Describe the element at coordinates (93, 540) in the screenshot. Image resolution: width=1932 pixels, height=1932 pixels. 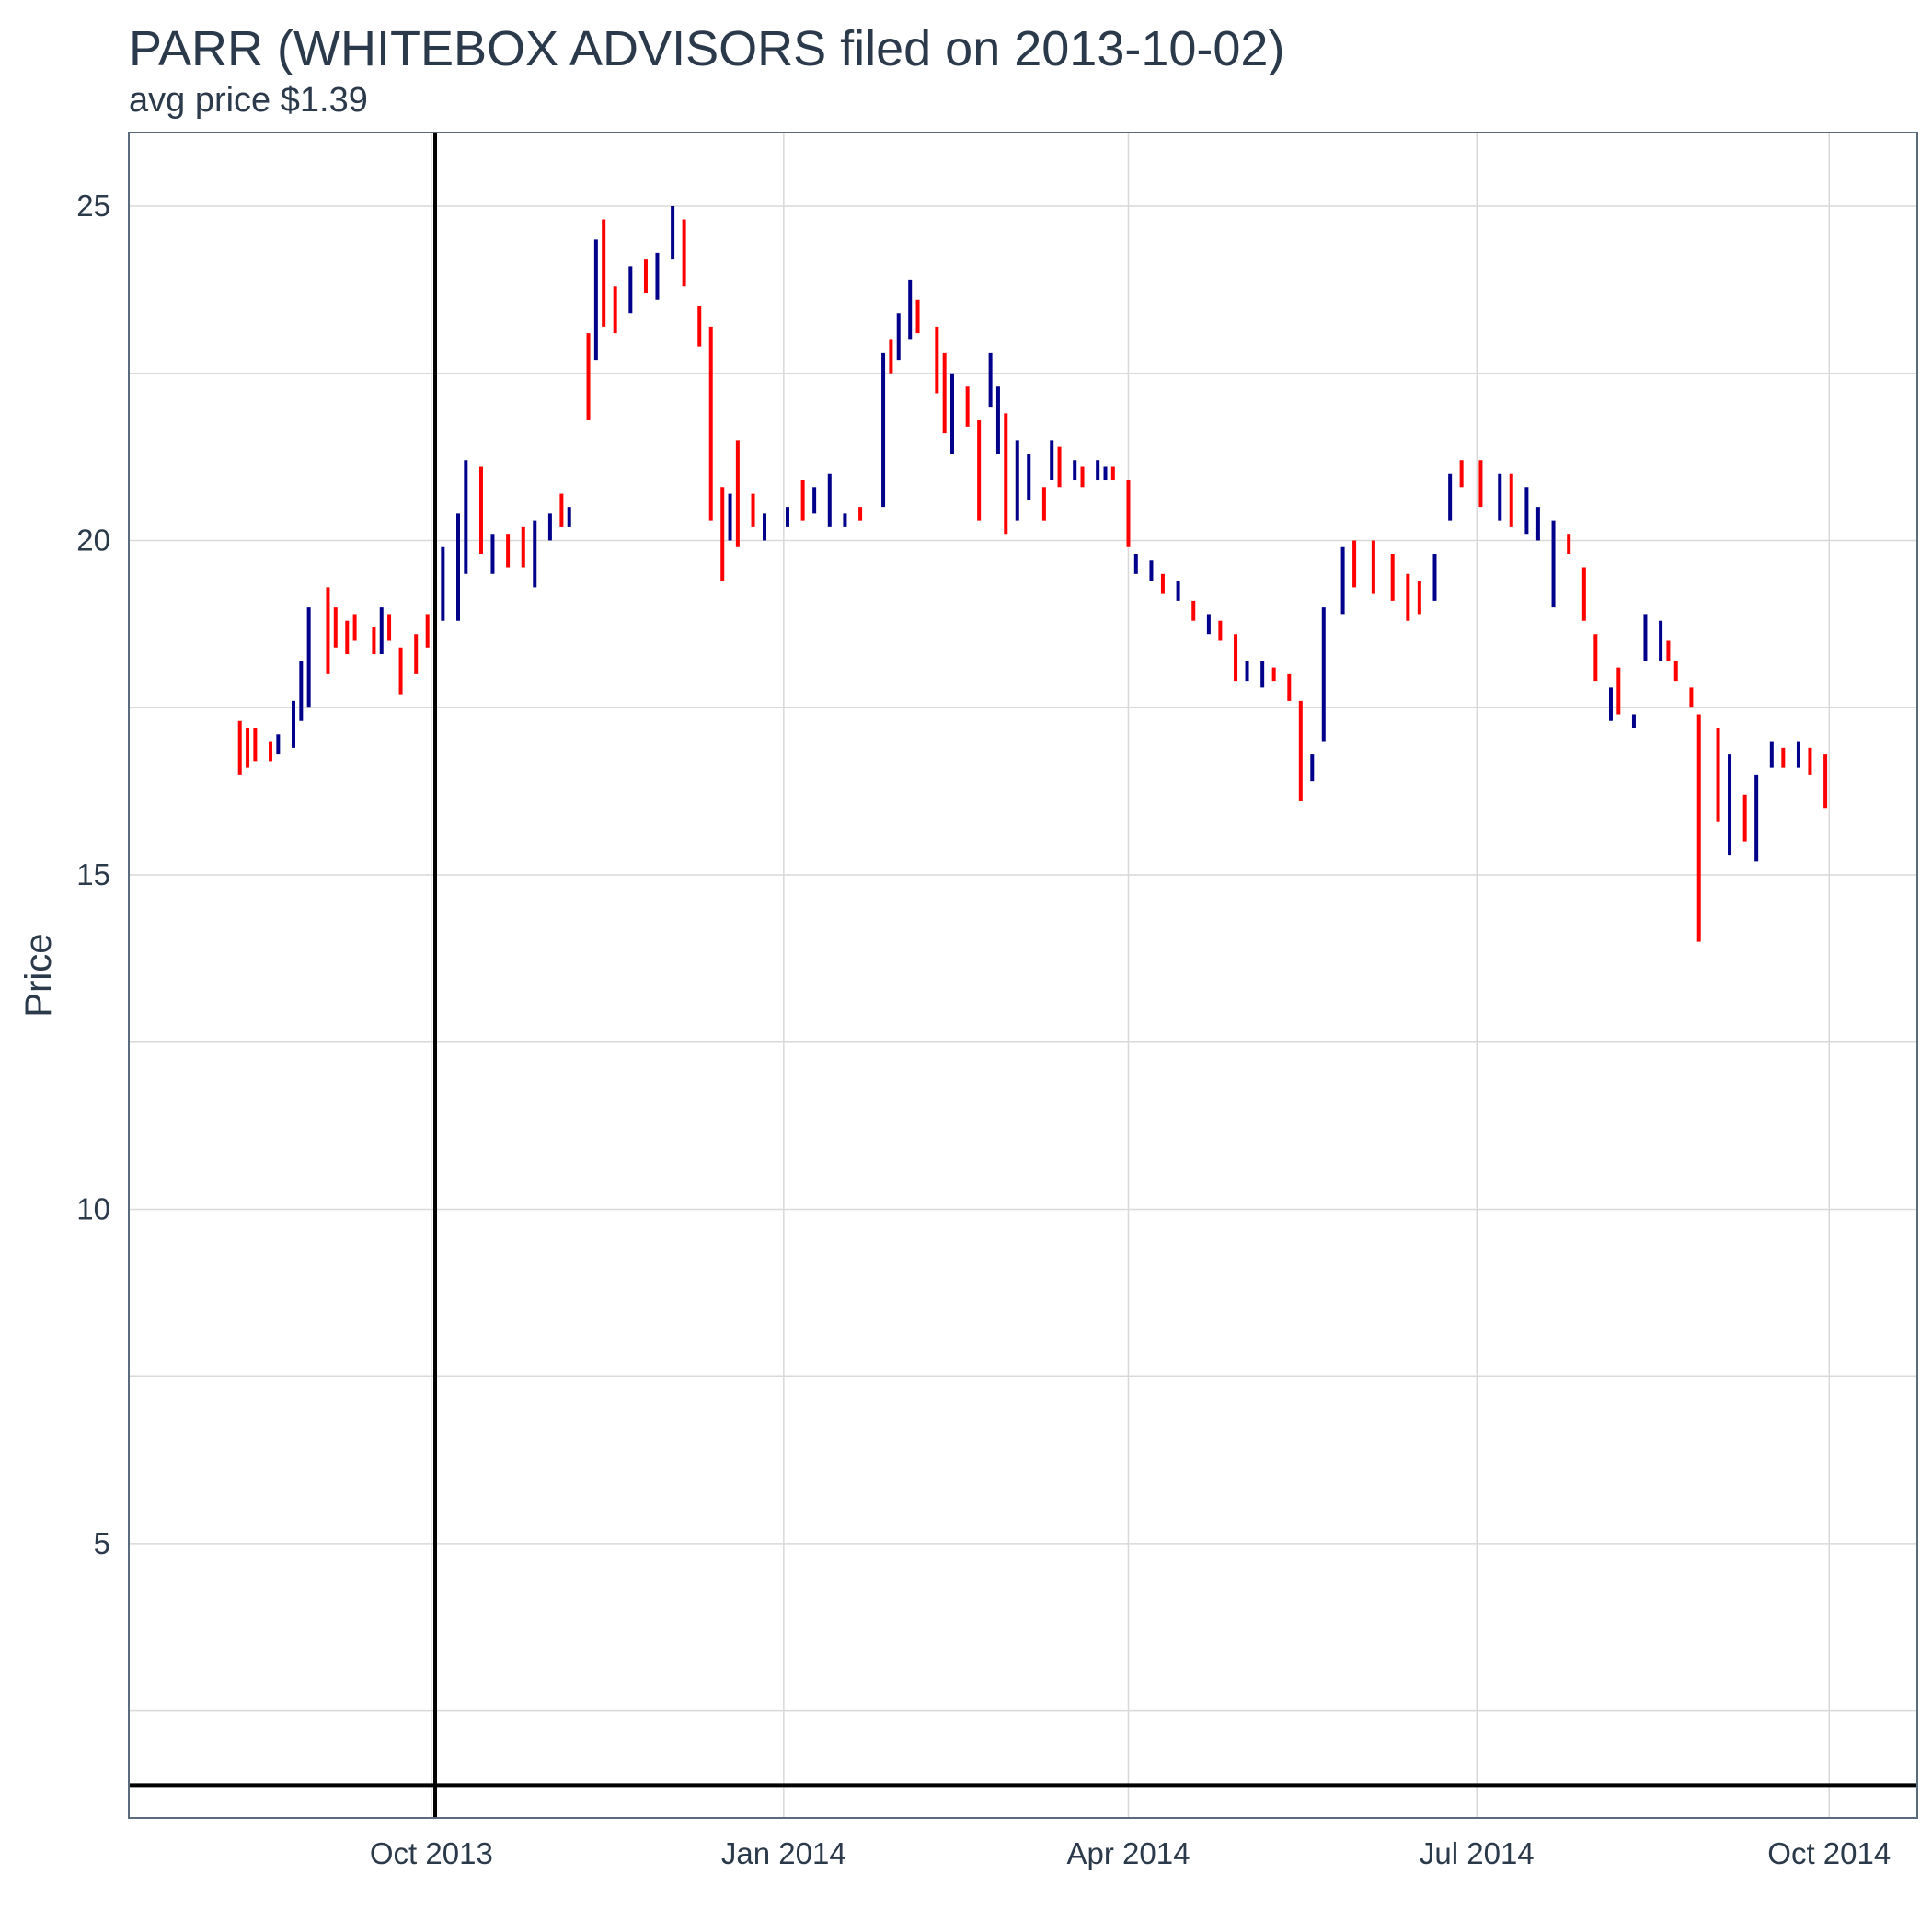
I see `y-tick-label: 20` at that location.